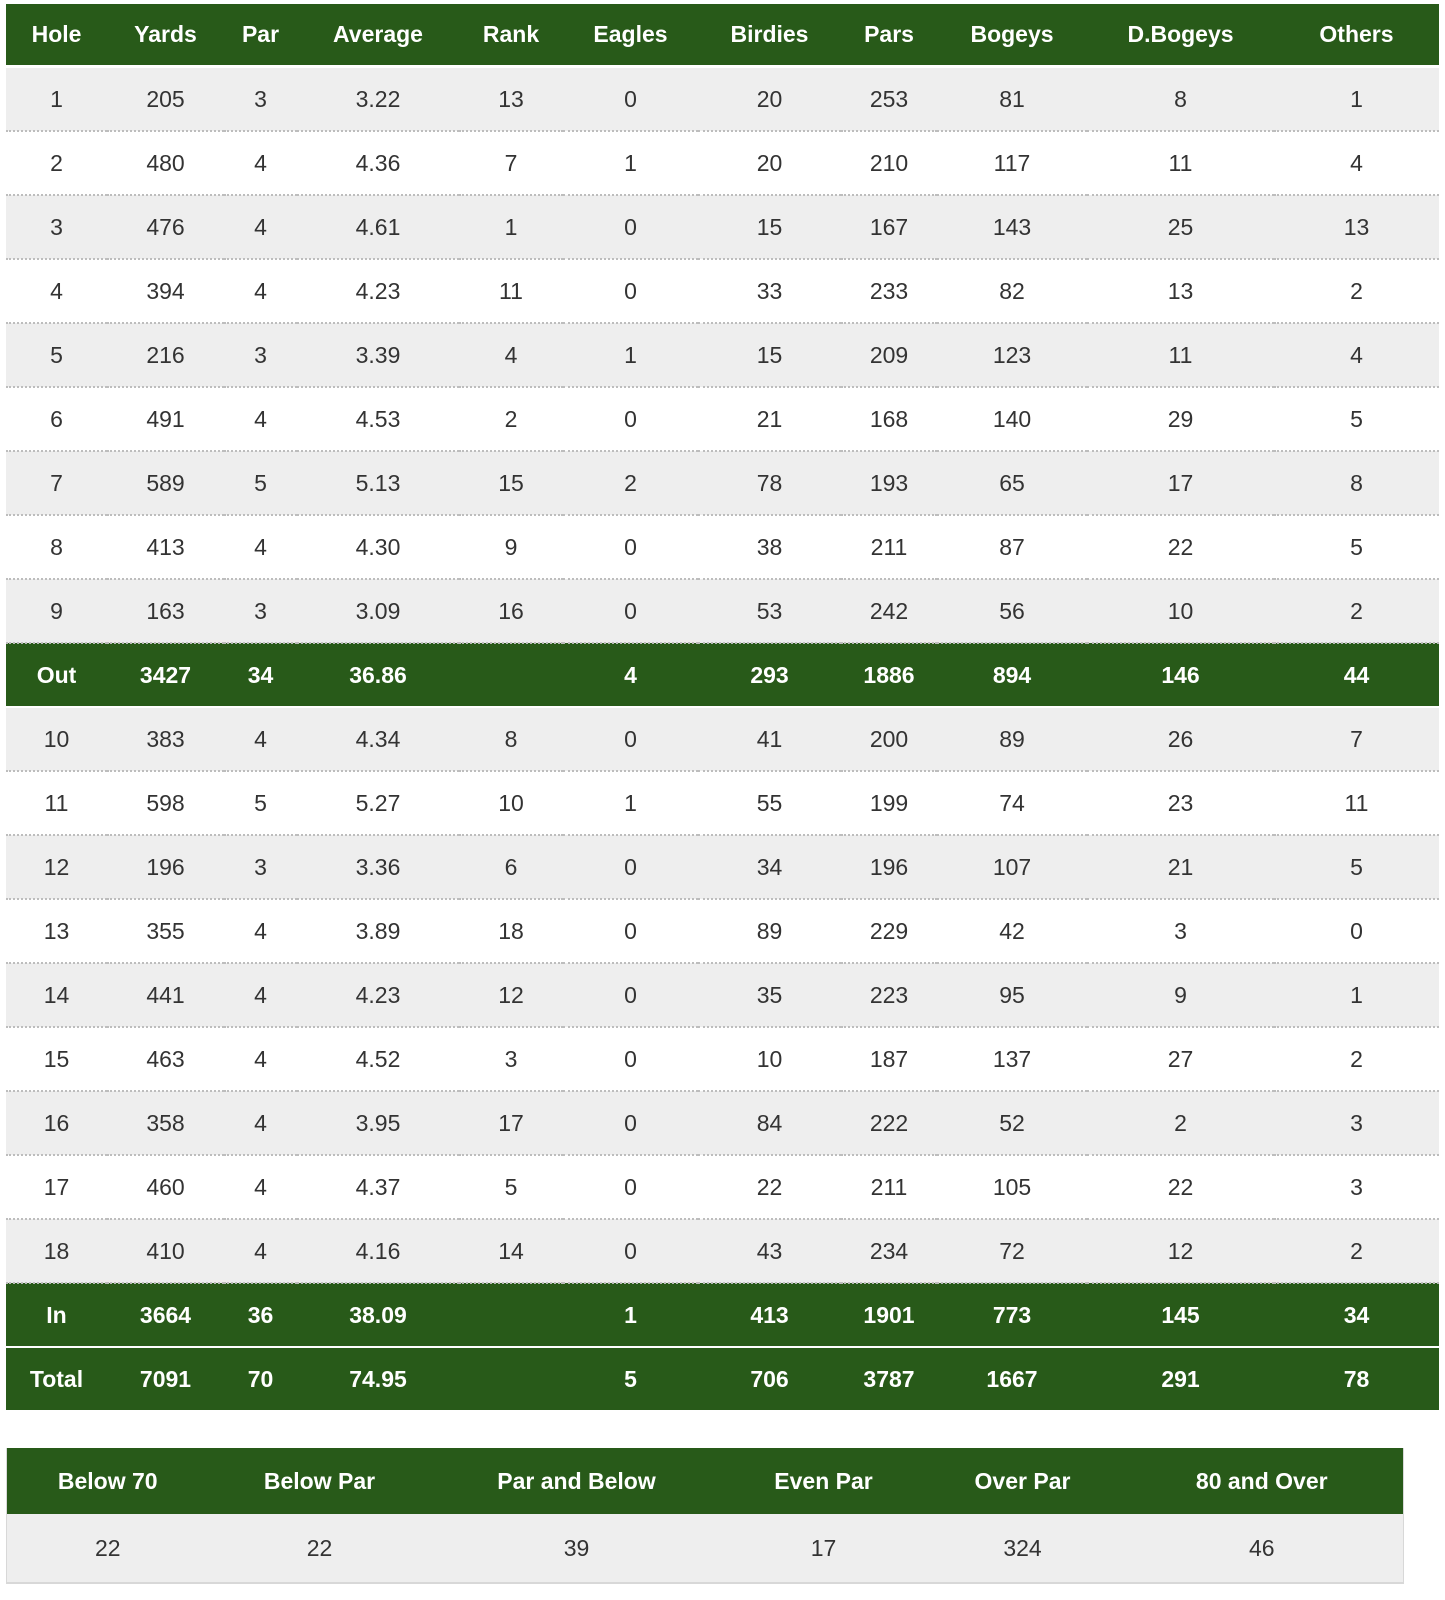  I want to click on cell-average: 36.86, so click(378, 675).